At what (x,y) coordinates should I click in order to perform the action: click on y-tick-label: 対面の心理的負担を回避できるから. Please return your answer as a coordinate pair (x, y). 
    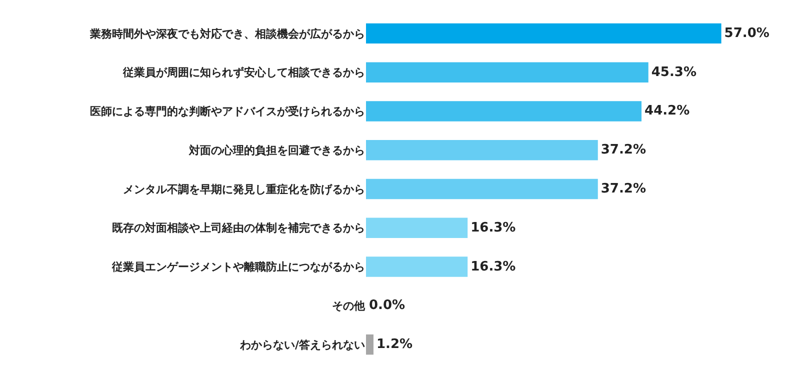
    Looking at the image, I should click on (276, 150).